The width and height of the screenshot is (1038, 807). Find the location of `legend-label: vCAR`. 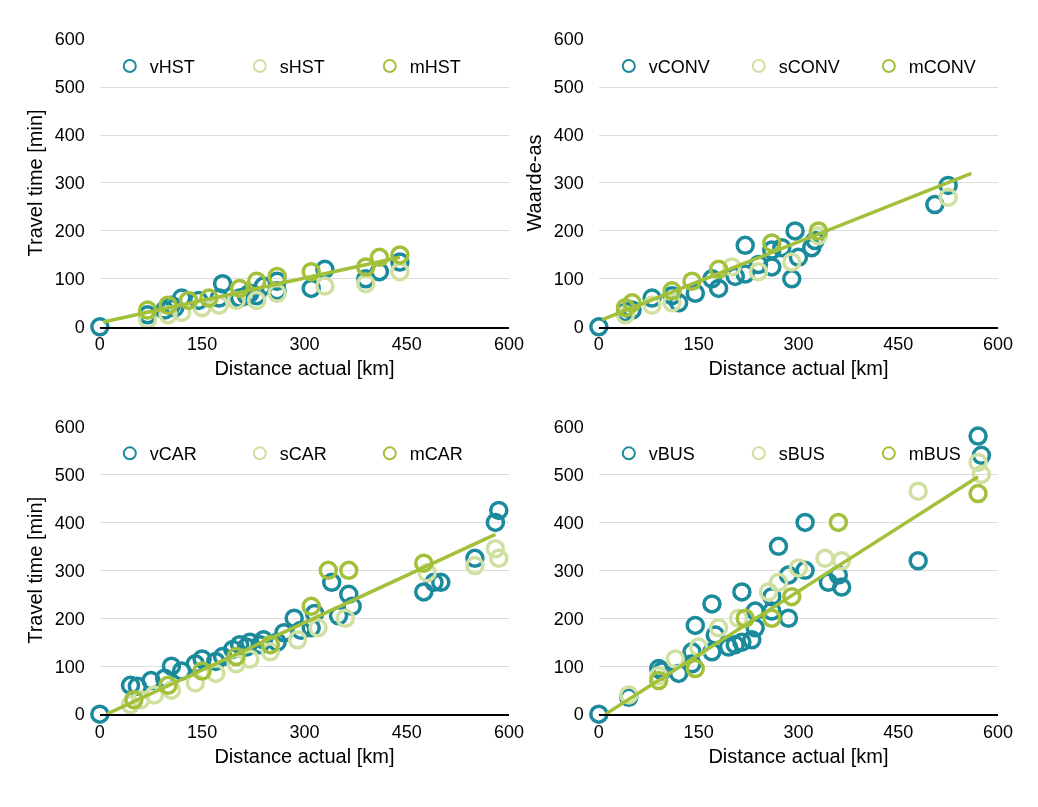

legend-label: vCAR is located at coordinates (173, 454).